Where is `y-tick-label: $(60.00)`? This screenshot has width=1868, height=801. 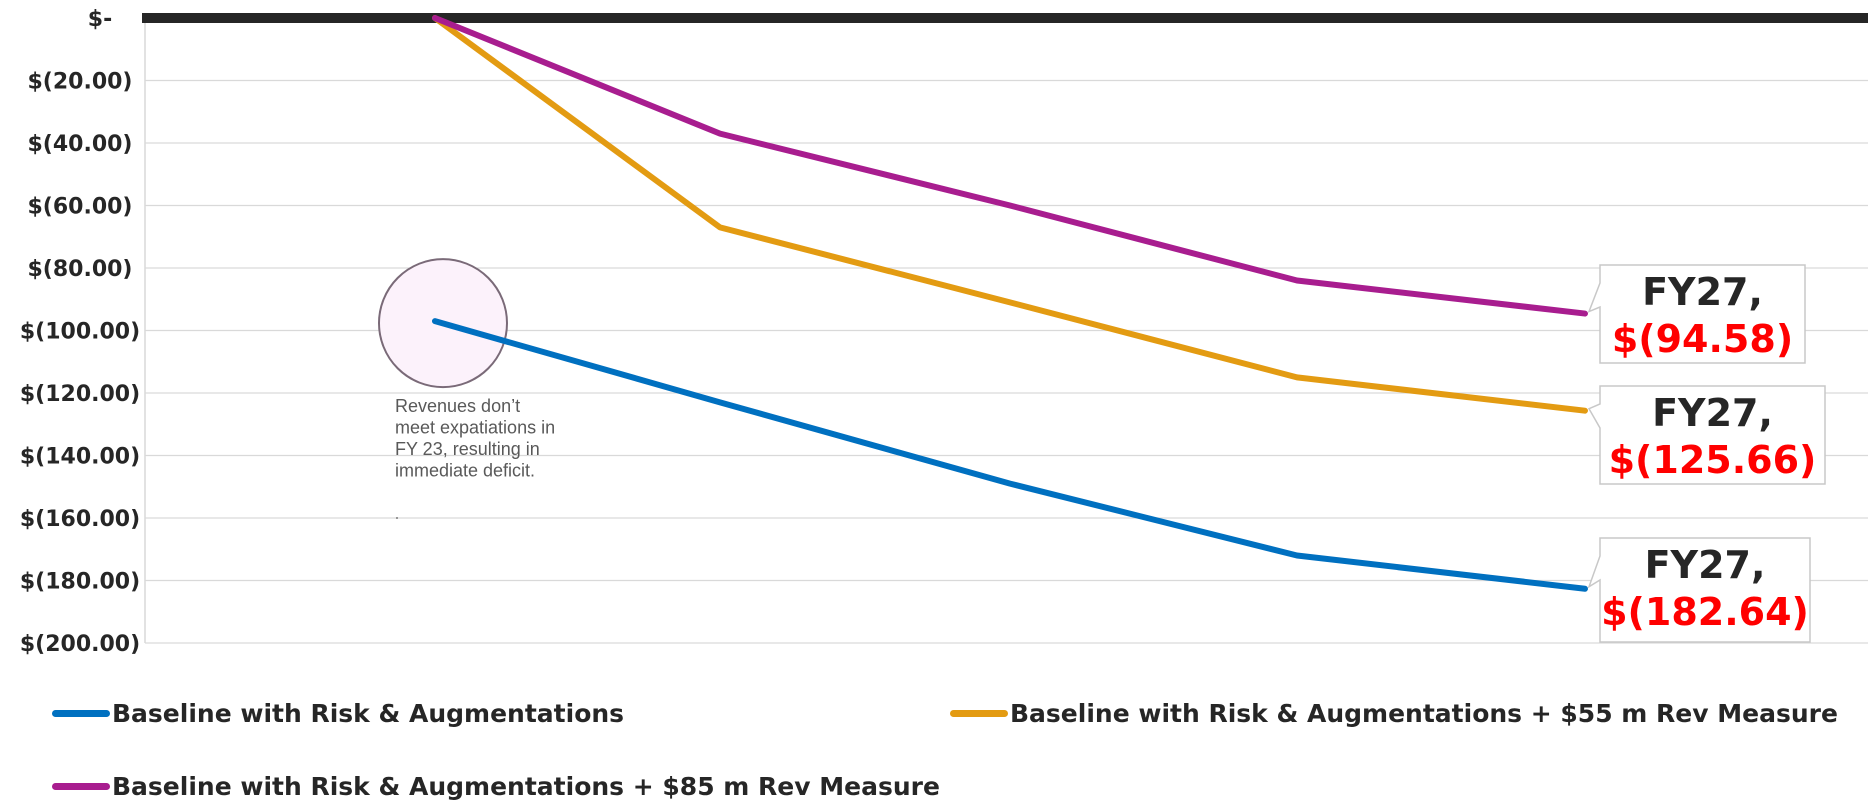 y-tick-label: $(60.00) is located at coordinates (79, 207).